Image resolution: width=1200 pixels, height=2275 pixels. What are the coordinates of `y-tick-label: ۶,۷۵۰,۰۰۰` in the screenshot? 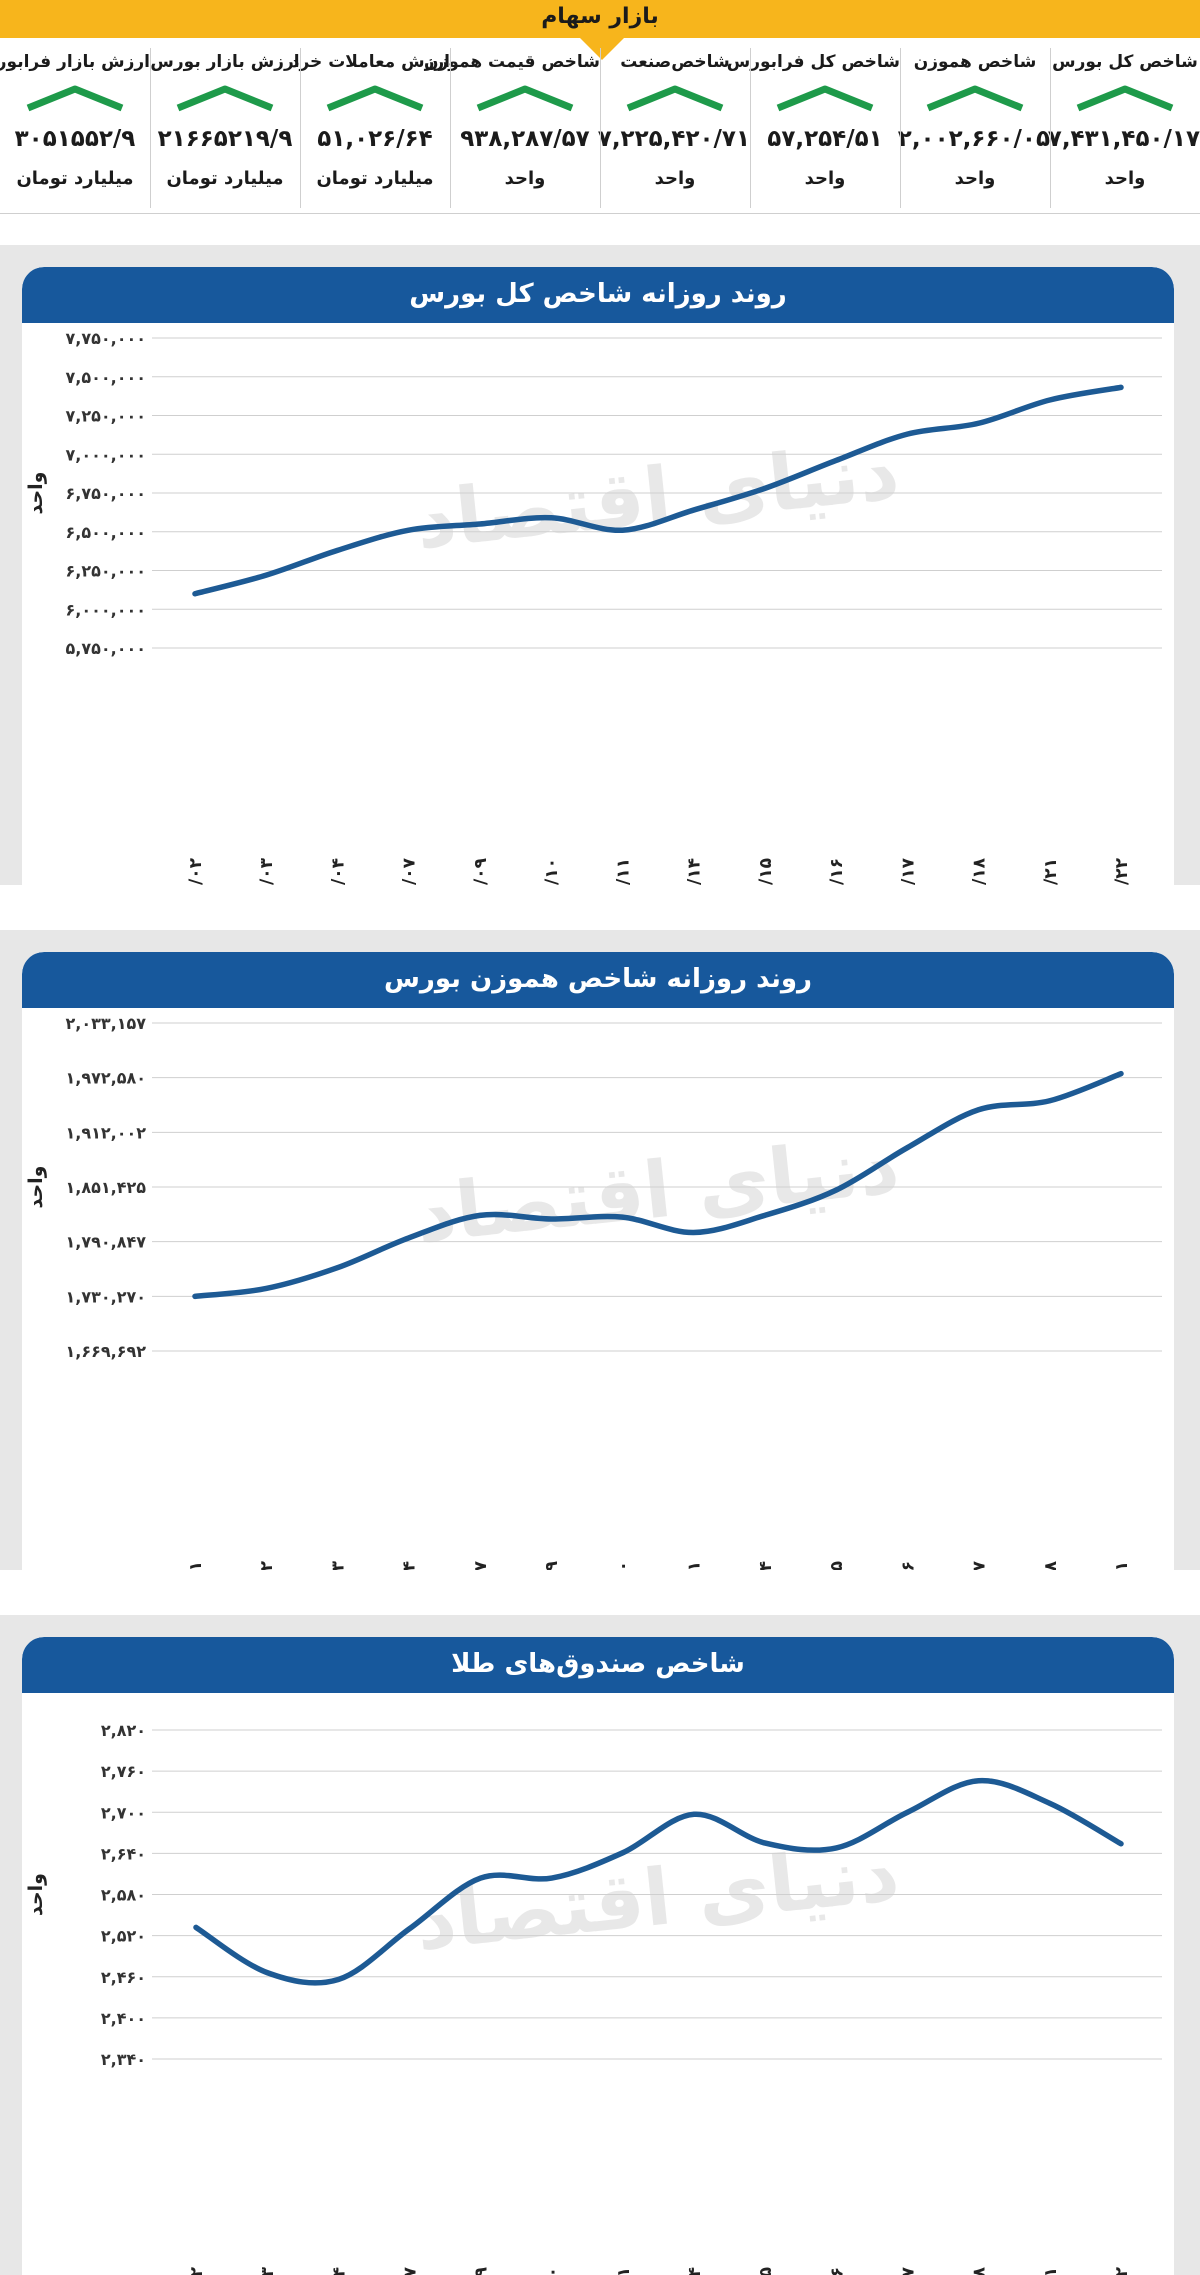 It's located at (105, 493).